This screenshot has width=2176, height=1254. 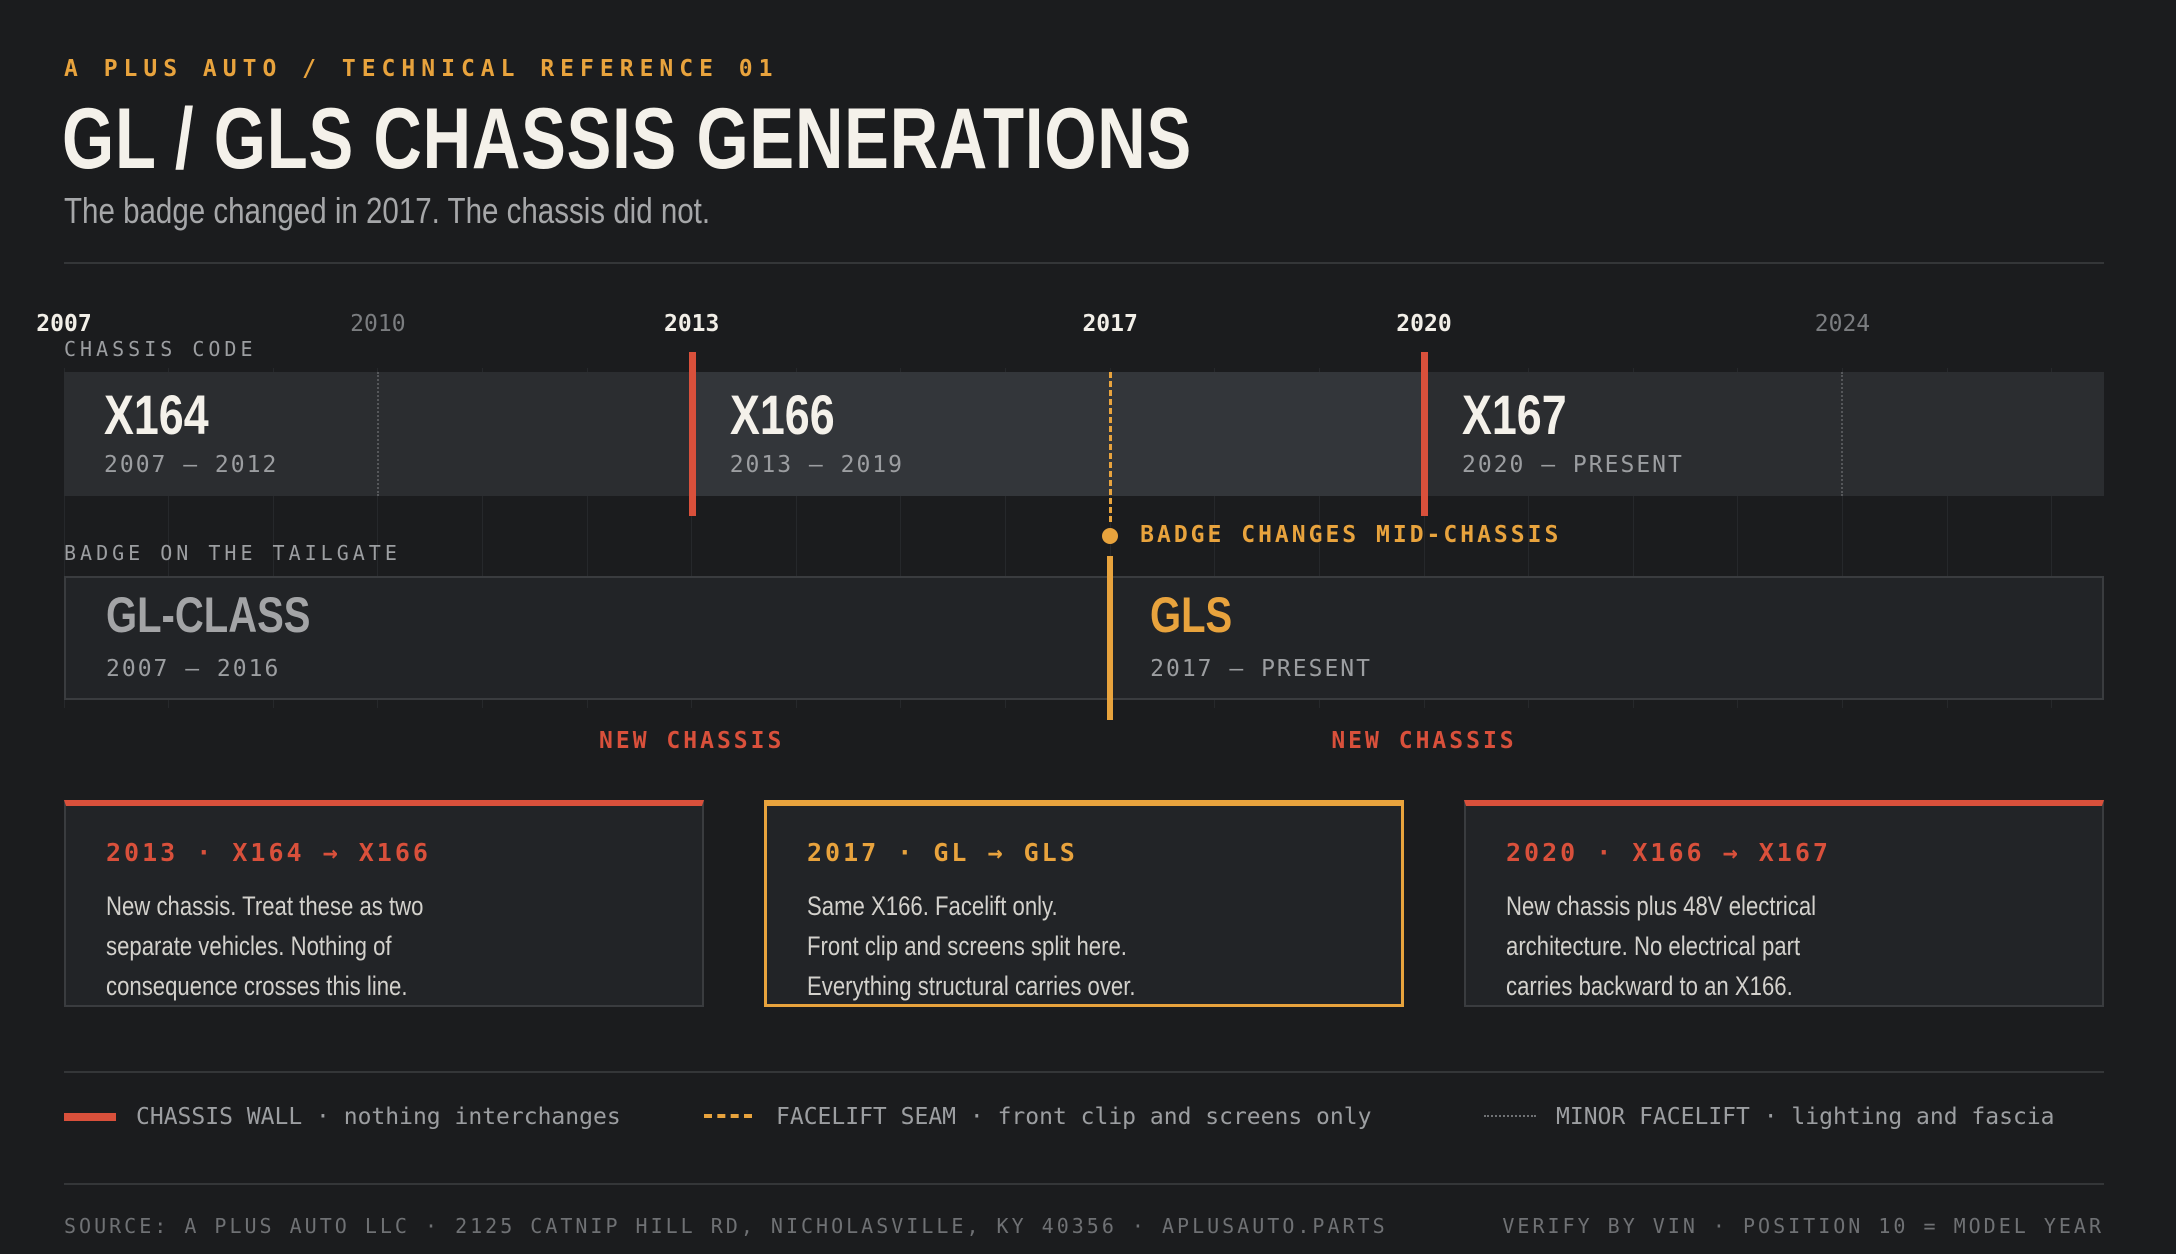 What do you see at coordinates (1661, 906) in the screenshot?
I see `card-line: New chassis plus 48V electrical` at bounding box center [1661, 906].